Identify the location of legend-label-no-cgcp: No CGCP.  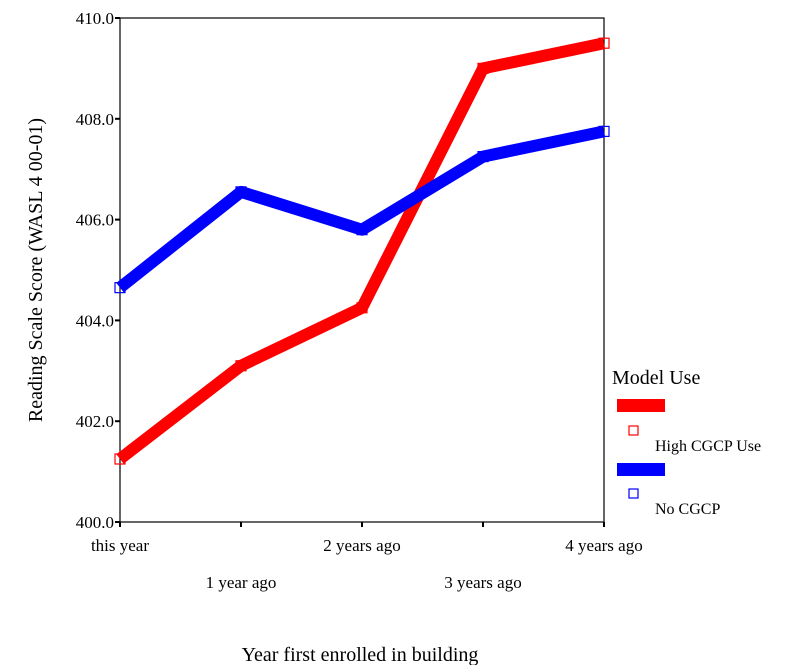
(687, 509).